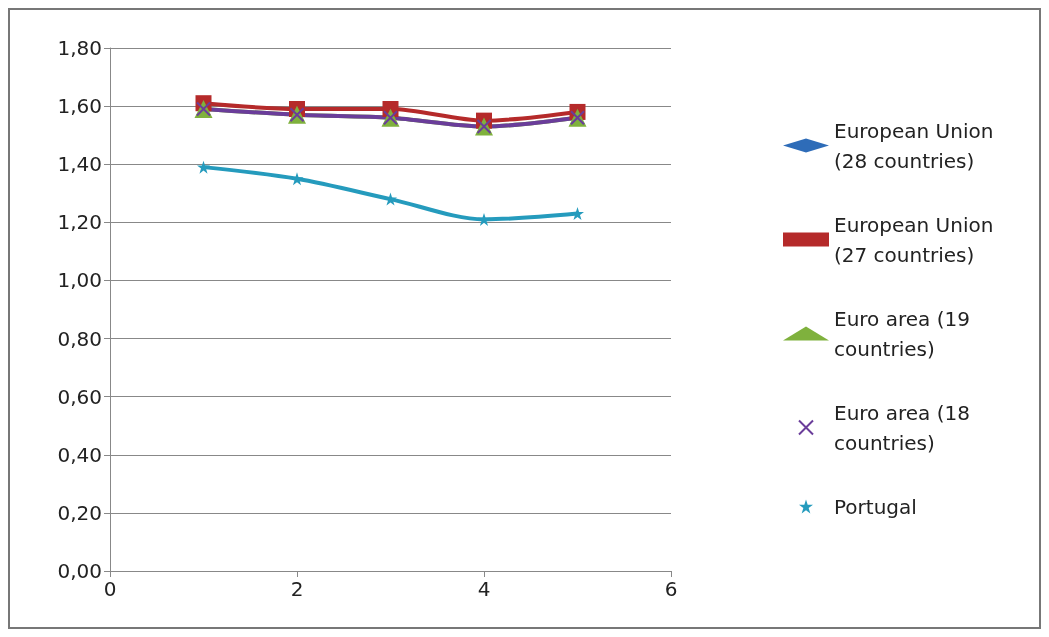  I want to click on x-tick-label: 6, so click(671, 589).